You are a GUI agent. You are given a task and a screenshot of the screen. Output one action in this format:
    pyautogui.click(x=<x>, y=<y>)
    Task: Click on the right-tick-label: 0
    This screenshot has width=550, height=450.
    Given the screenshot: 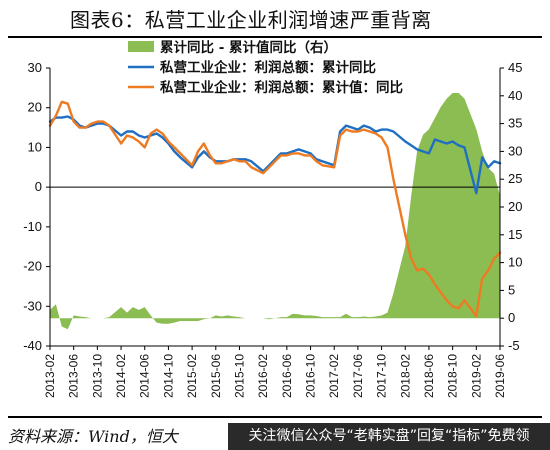 What is the action you would take?
    pyautogui.click(x=511, y=317)
    